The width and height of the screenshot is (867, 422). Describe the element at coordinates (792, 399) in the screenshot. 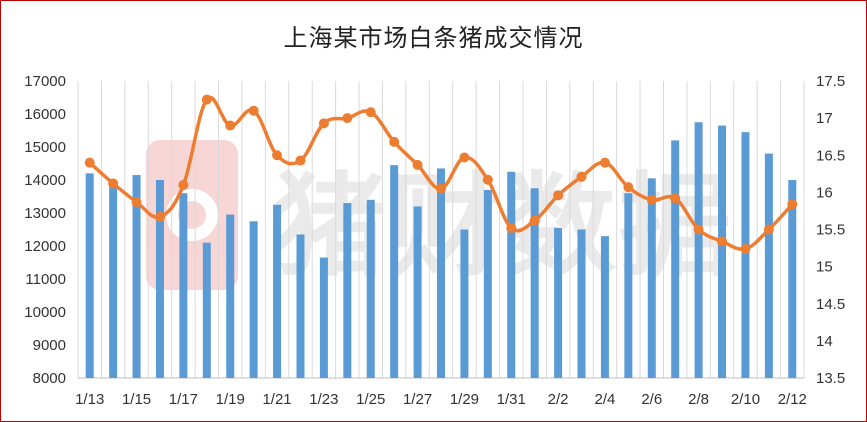

I see `x-tick-label: 2/12` at that location.